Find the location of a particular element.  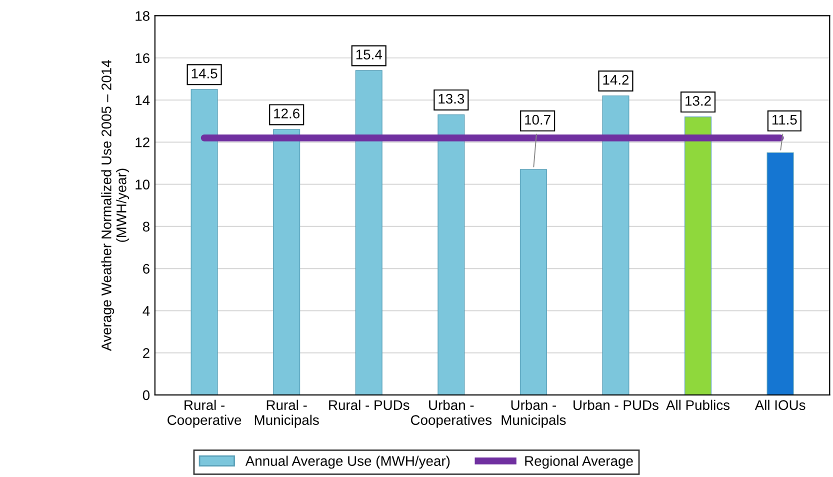

data-label: 10.7 is located at coordinates (537, 119).